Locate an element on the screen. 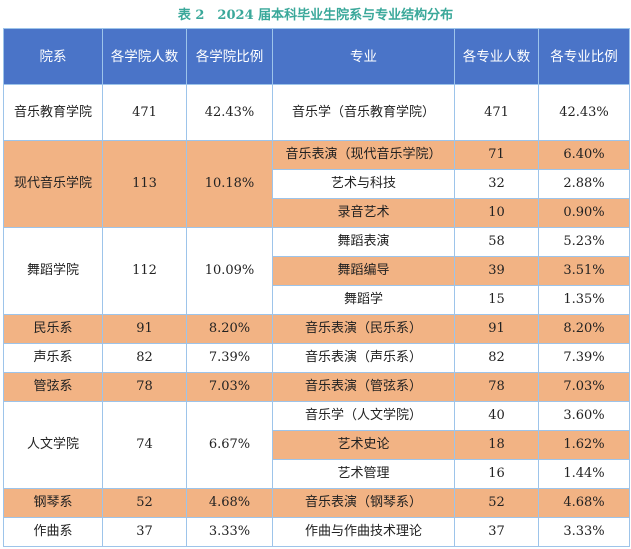  header-major-count: 各专业人数 is located at coordinates (496, 56).